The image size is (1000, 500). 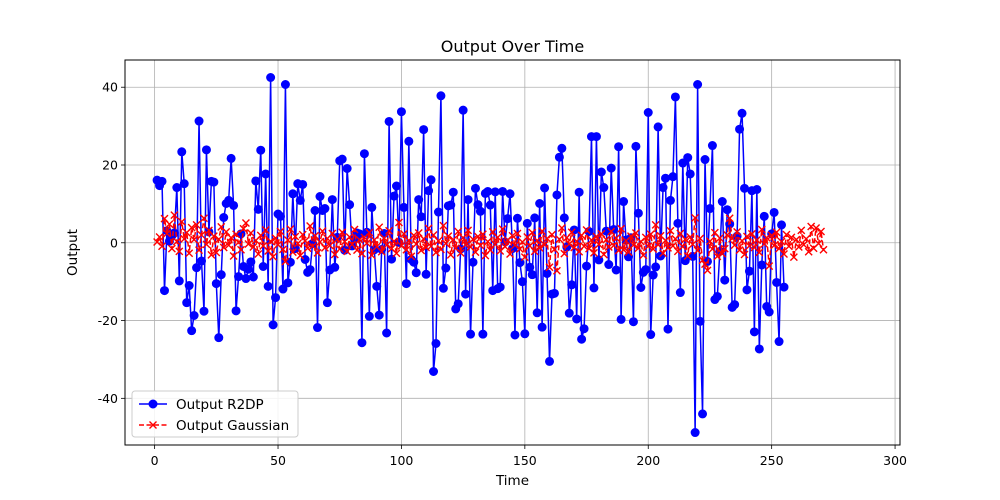 What do you see at coordinates (512, 46) in the screenshot?
I see `chart-title: Output Over Time` at bounding box center [512, 46].